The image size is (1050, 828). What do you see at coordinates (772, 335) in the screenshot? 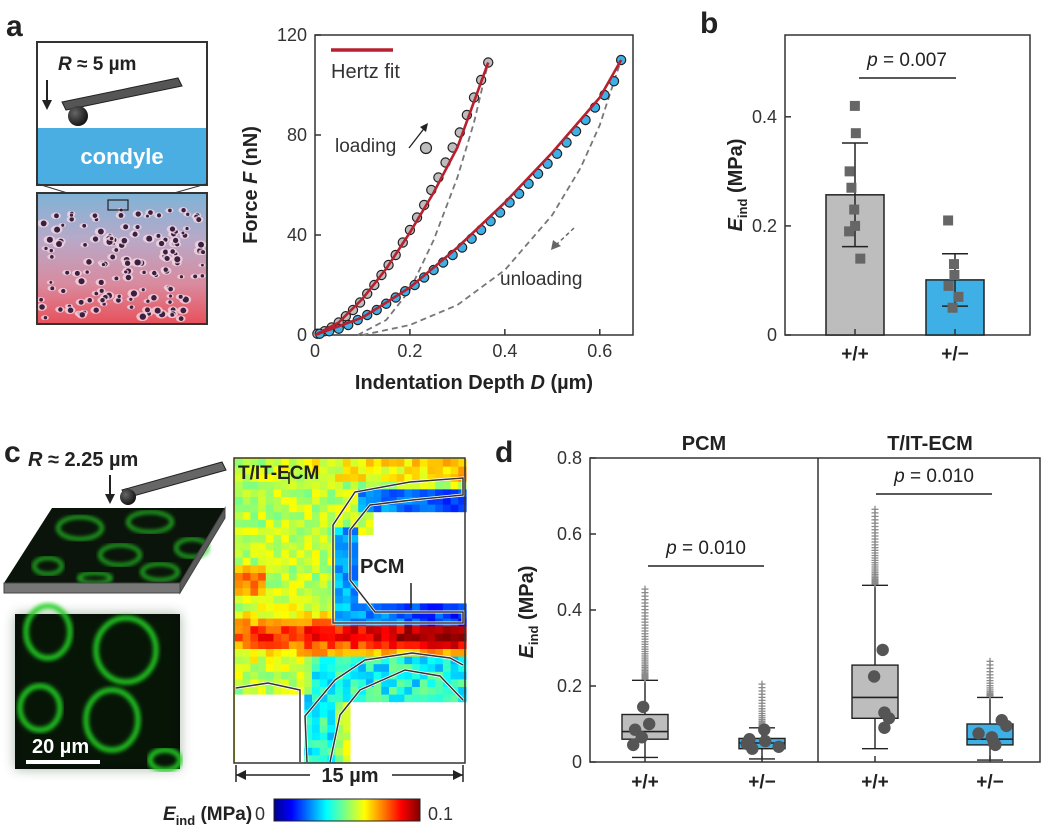
I see `y-tick-label-b: 0` at bounding box center [772, 335].